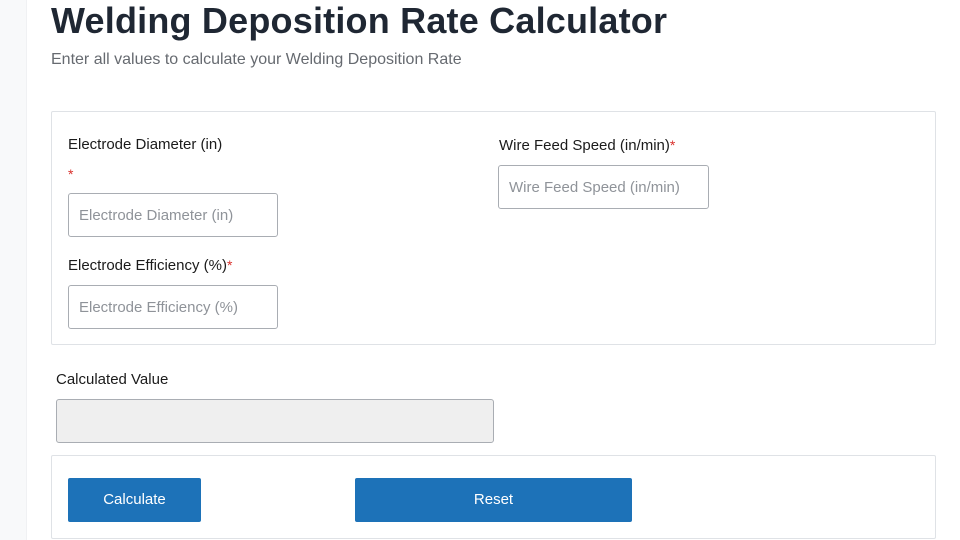 Image resolution: width=960 pixels, height=540 pixels. What do you see at coordinates (584, 145) in the screenshot?
I see `wire-feed-speed-label-text: Wire Feed Speed (in/min)` at bounding box center [584, 145].